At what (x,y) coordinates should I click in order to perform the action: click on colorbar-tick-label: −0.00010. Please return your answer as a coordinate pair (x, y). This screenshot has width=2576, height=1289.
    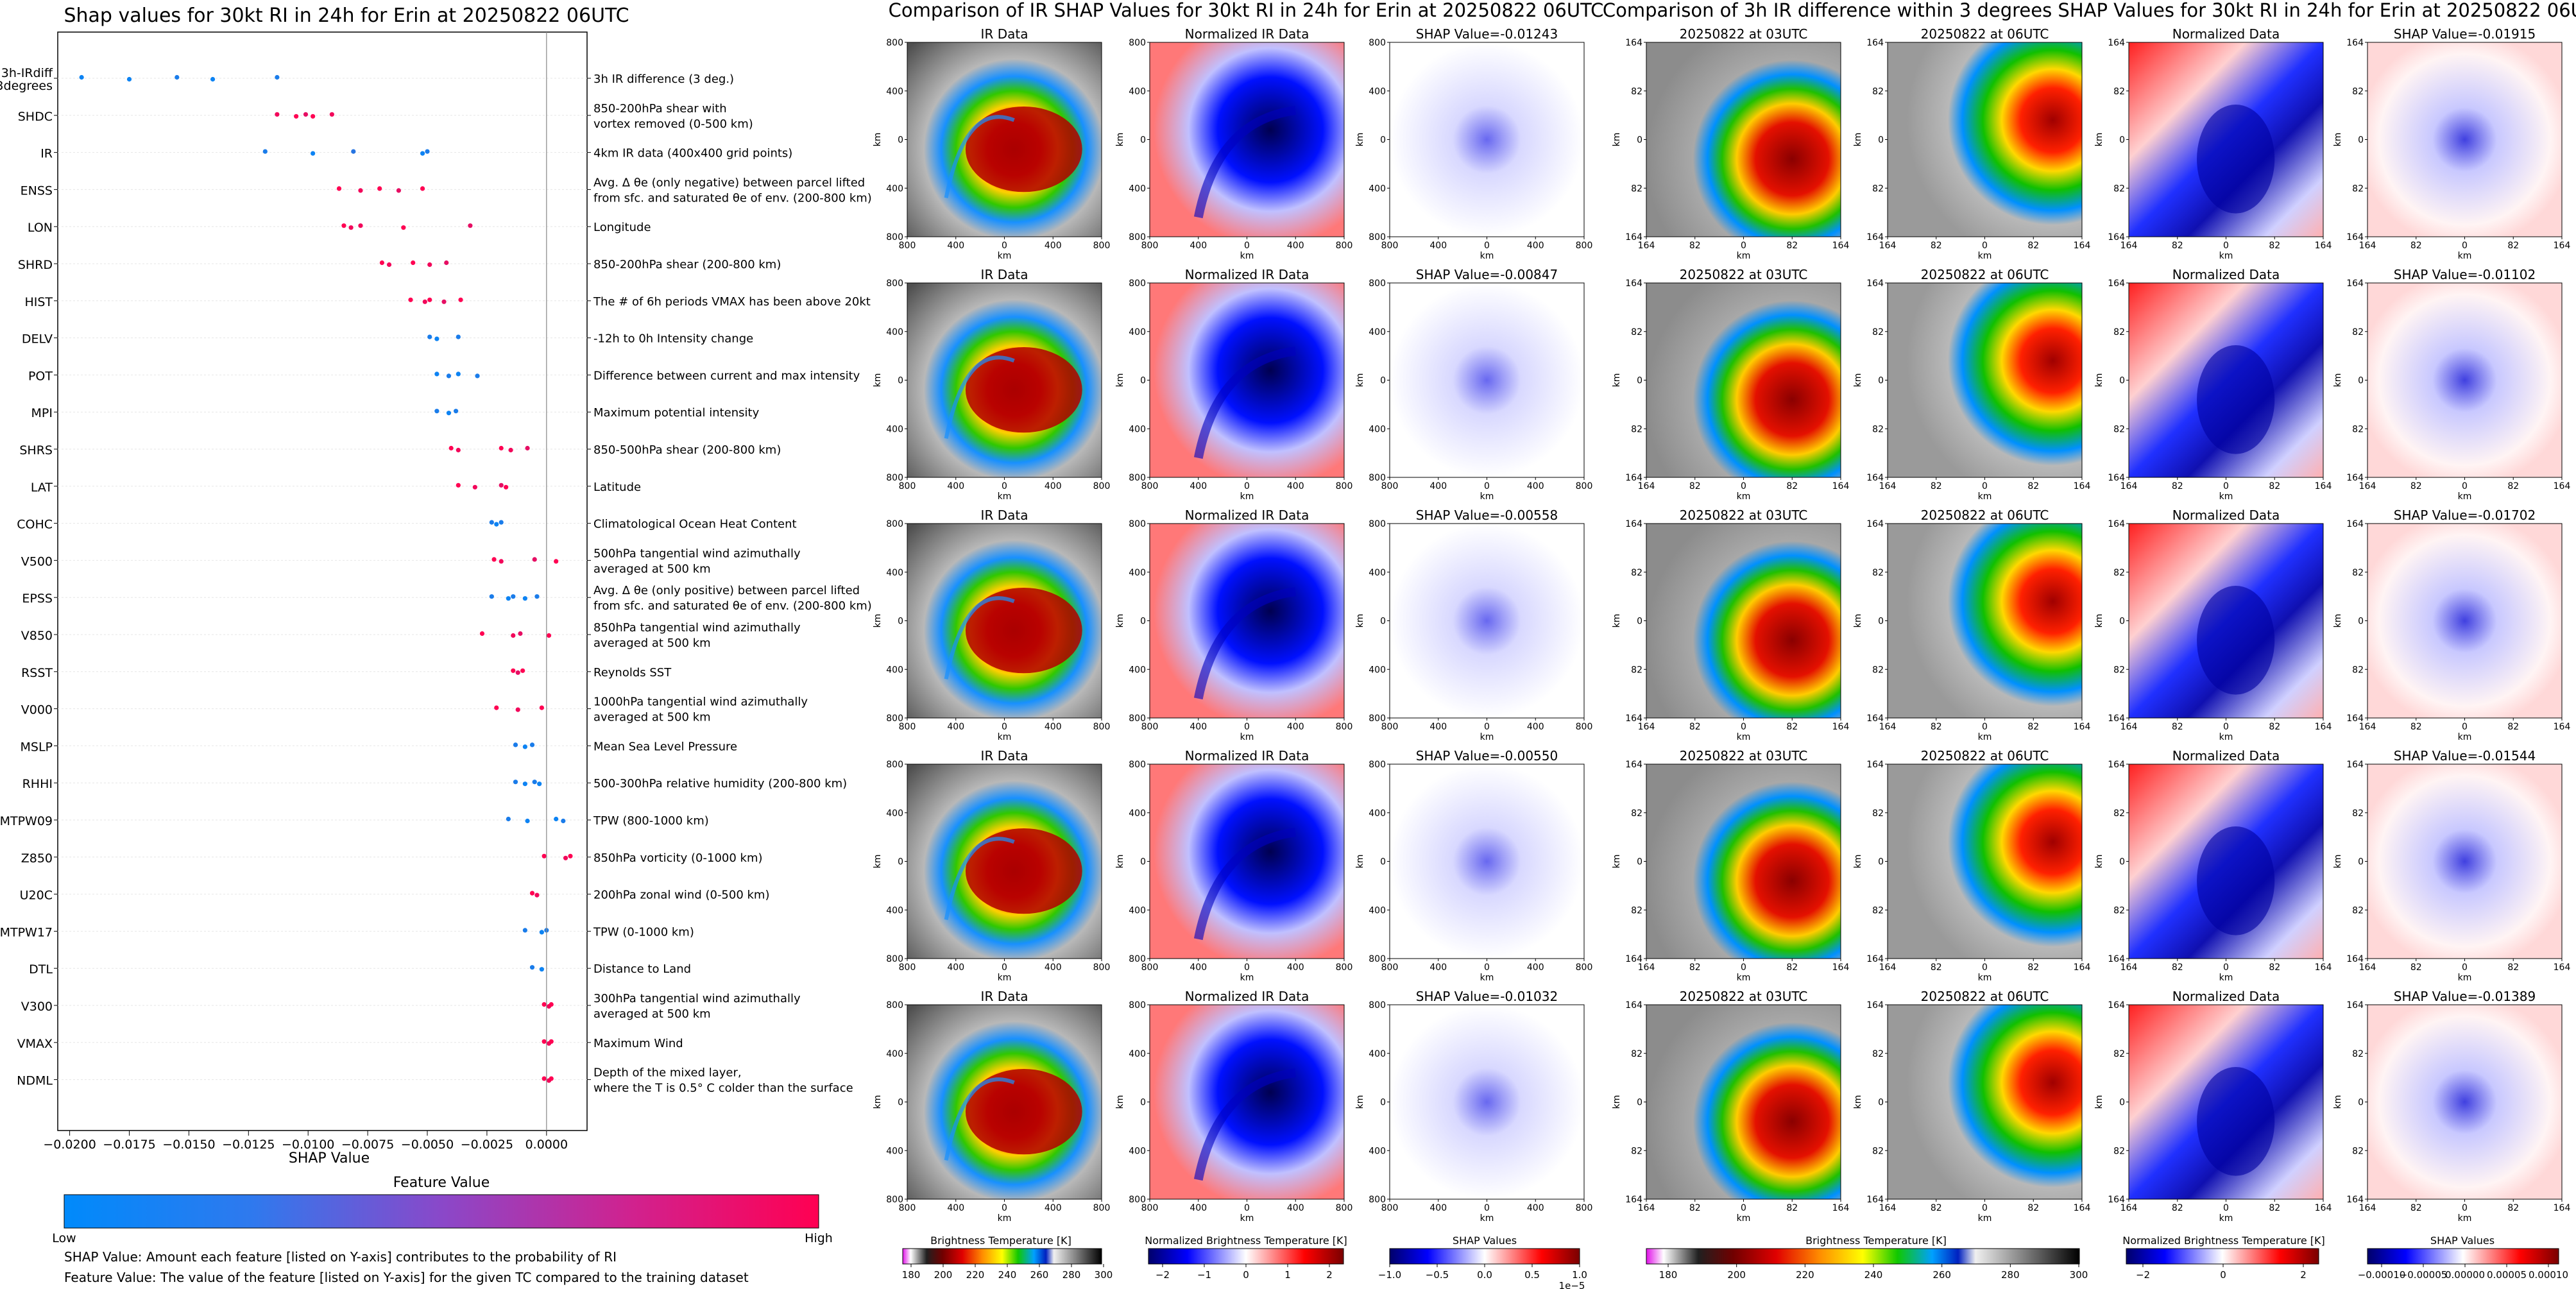
    Looking at the image, I should click on (2382, 1275).